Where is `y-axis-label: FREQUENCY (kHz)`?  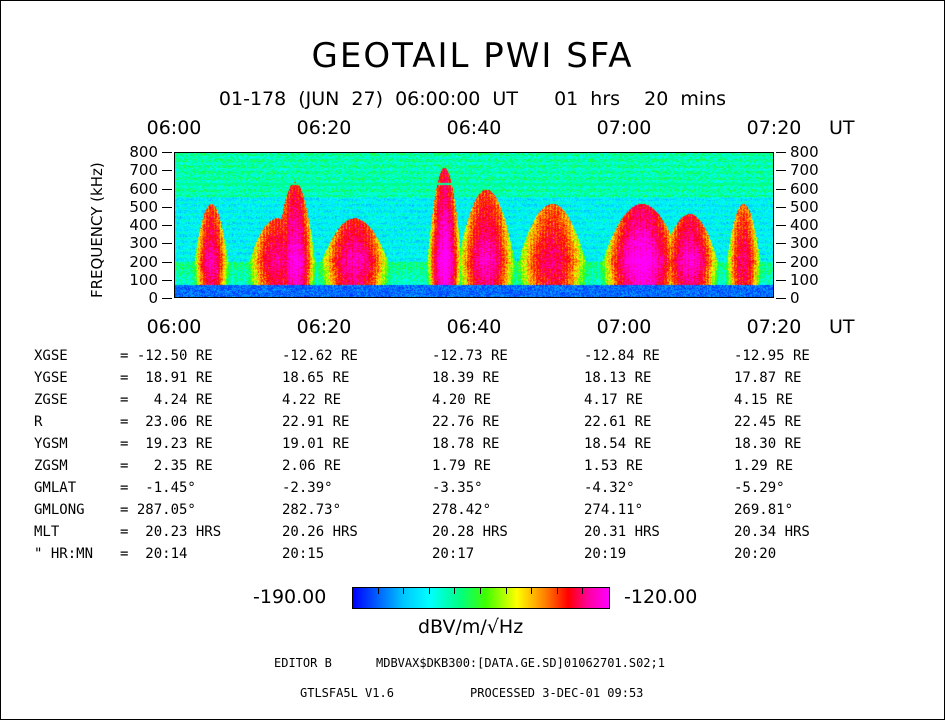
y-axis-label: FREQUENCY (kHz) is located at coordinates (97, 230).